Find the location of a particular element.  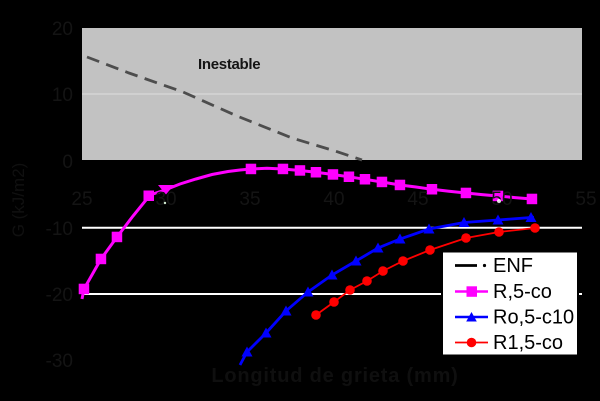

svg-text: R,5-co is located at coordinates (522, 292).